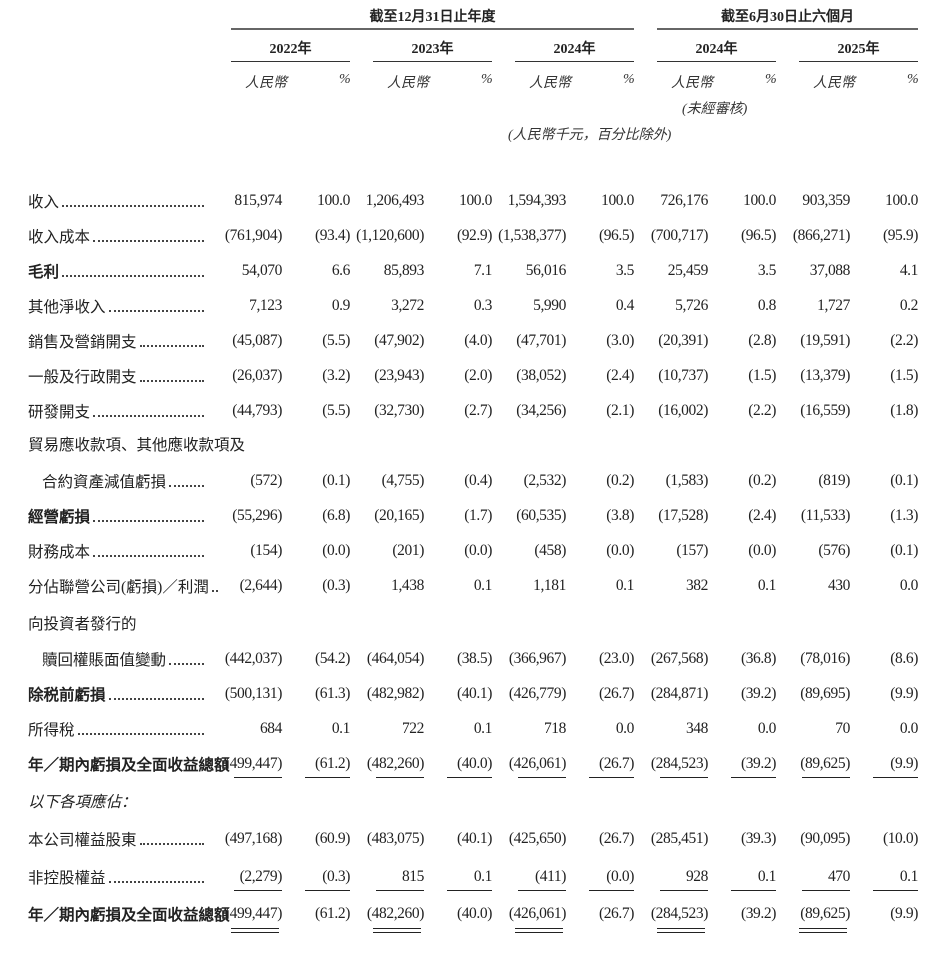 This screenshot has width=933, height=957. What do you see at coordinates (550, 876) in the screenshot?
I see `amount-cell: (411)` at bounding box center [550, 876].